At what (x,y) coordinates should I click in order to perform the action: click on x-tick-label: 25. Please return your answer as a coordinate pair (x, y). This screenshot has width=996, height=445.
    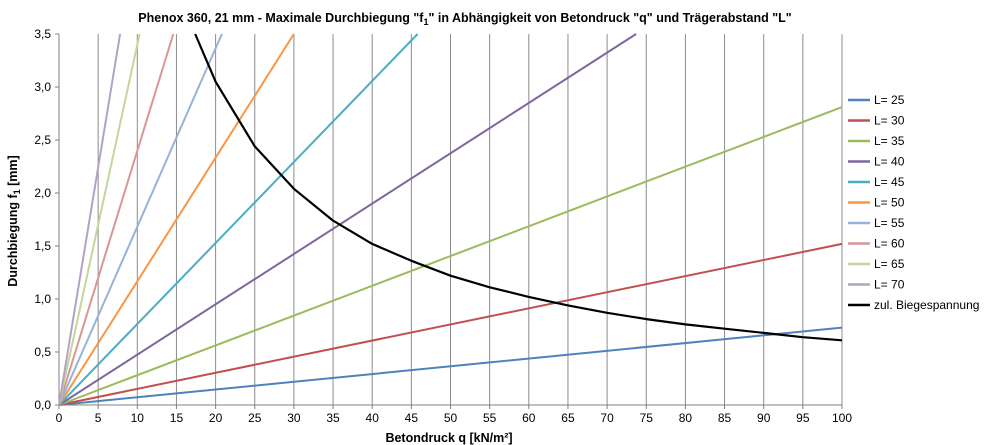
    Looking at the image, I should click on (255, 418).